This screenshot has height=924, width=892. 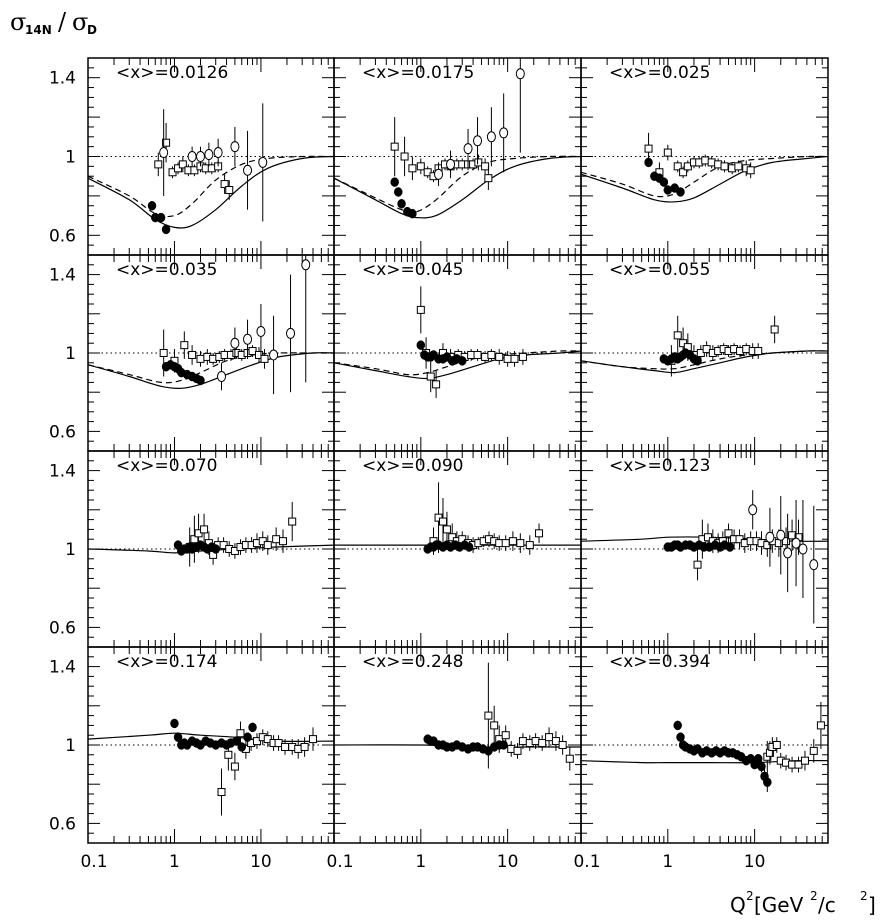 I want to click on panel-9: <x>=0.123, so click(x=704, y=549).